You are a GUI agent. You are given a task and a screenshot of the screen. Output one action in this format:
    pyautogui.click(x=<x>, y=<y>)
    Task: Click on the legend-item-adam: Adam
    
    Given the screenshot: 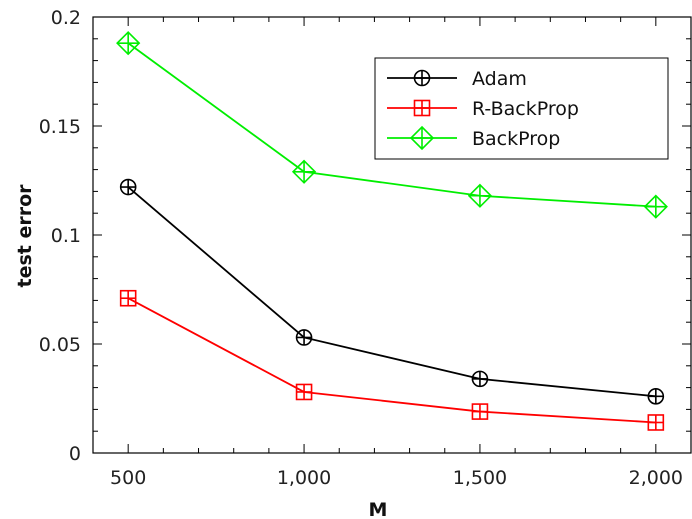 What is the action you would take?
    pyautogui.click(x=457, y=79)
    